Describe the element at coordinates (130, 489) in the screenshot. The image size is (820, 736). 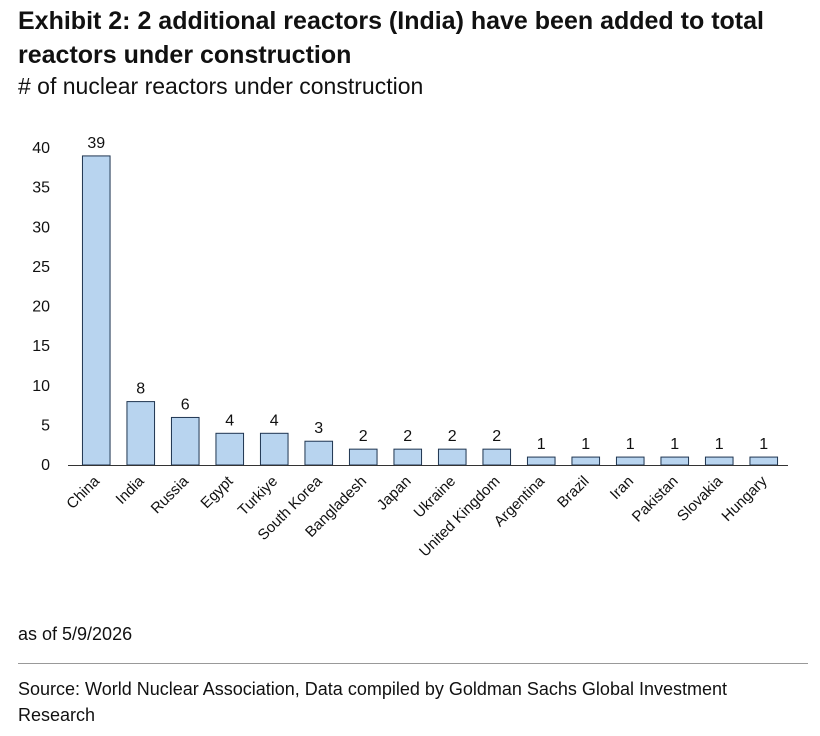
I see `x-tick-label: India` at that location.